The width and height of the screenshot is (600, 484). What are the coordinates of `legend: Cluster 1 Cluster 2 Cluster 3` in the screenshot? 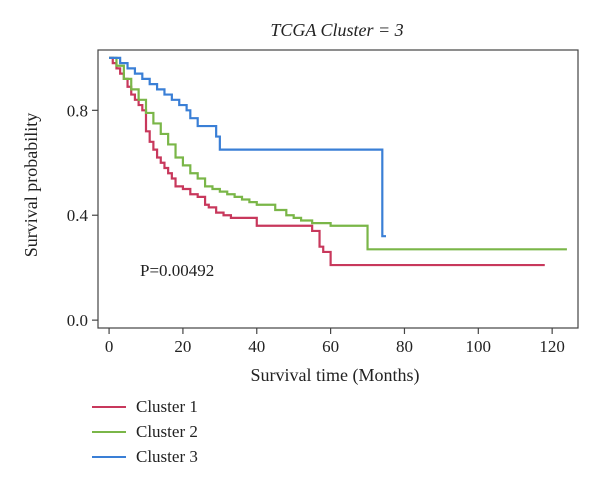 It's located at (145, 431).